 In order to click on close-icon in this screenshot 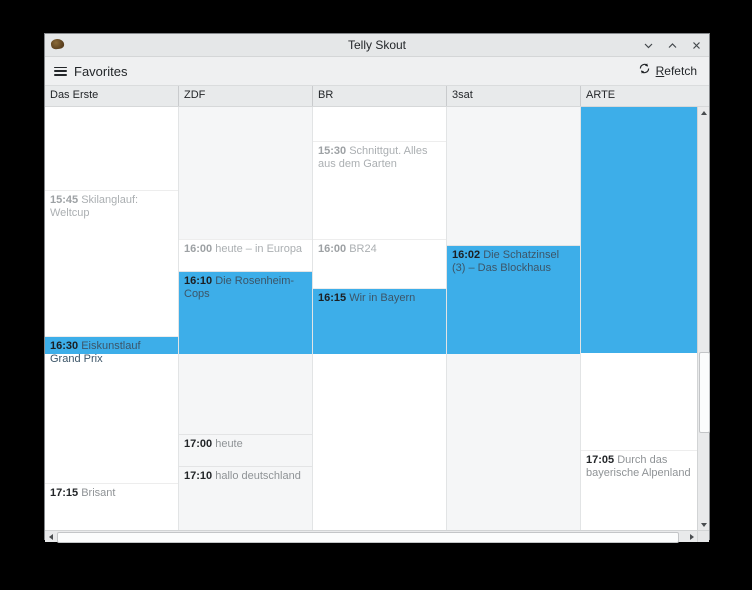, I will do `click(696, 45)`.